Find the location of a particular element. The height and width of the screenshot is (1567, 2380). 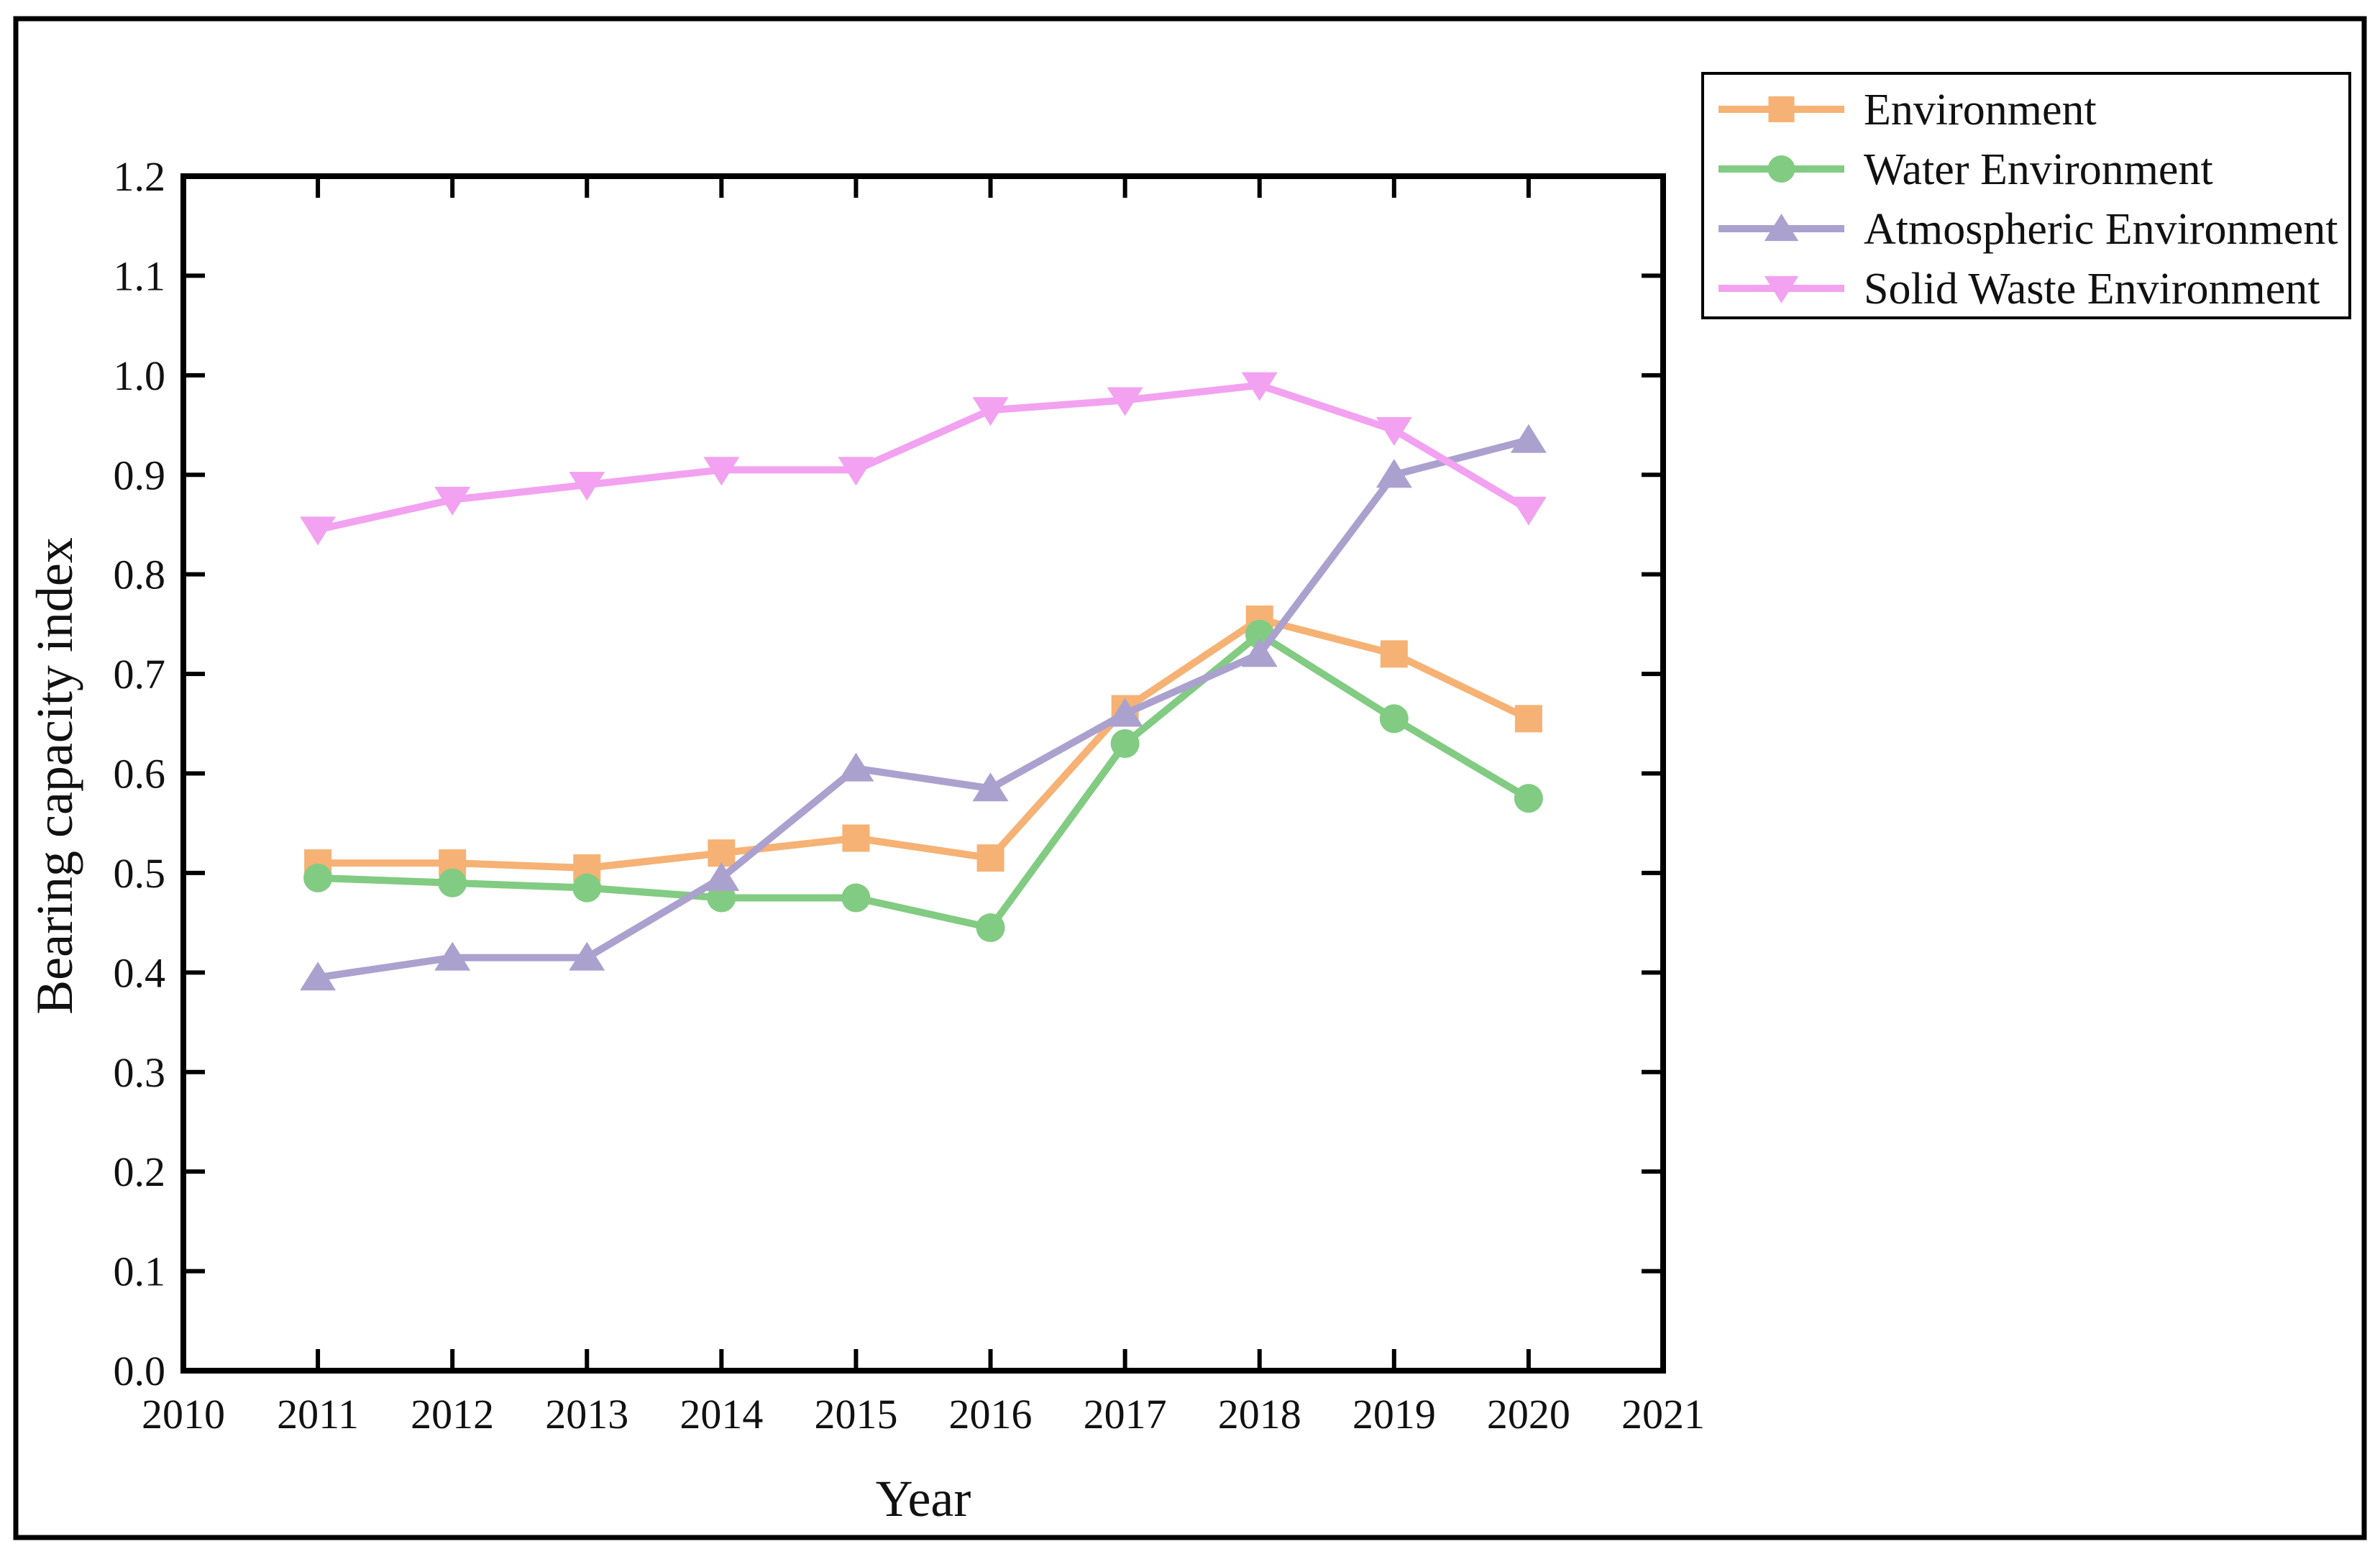

legend-item: Water Environment is located at coordinates (1965, 169).